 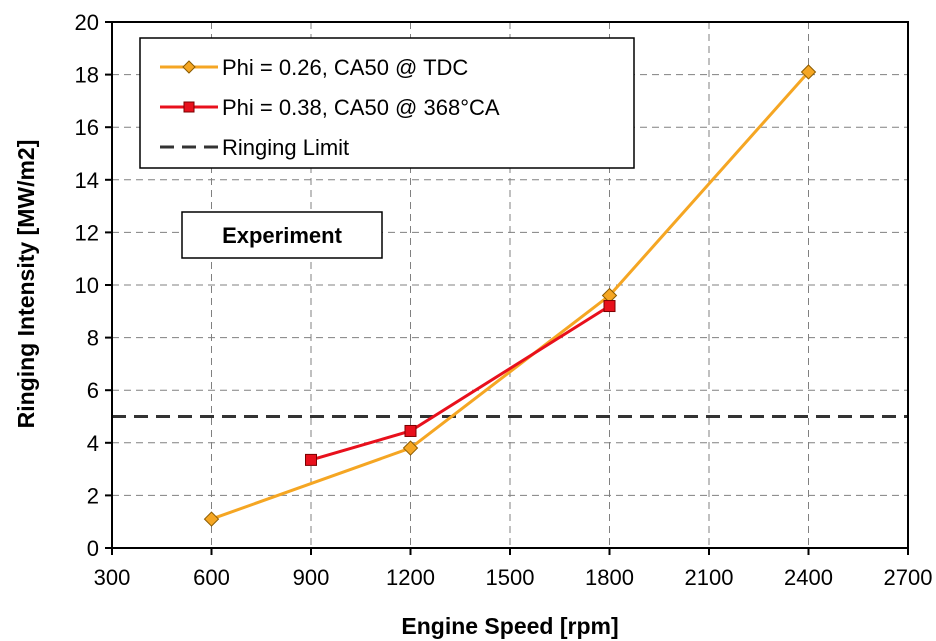 I want to click on experiment-annotation: Experiment, so click(x=282, y=235).